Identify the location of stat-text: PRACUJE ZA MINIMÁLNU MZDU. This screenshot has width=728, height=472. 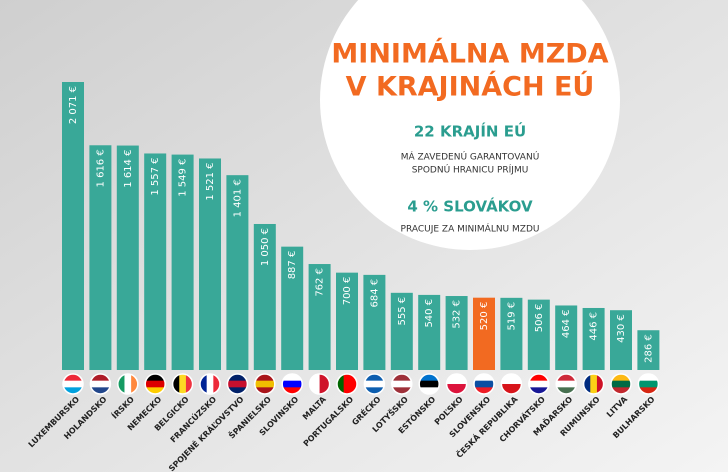
(470, 229).